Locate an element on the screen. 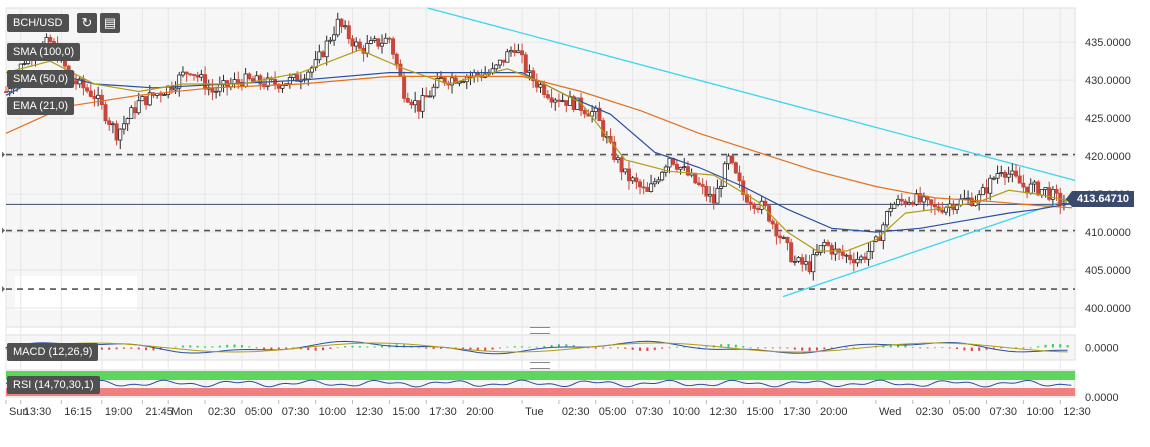  legend-macd: MACD (12,26,9) is located at coordinates (53, 352).